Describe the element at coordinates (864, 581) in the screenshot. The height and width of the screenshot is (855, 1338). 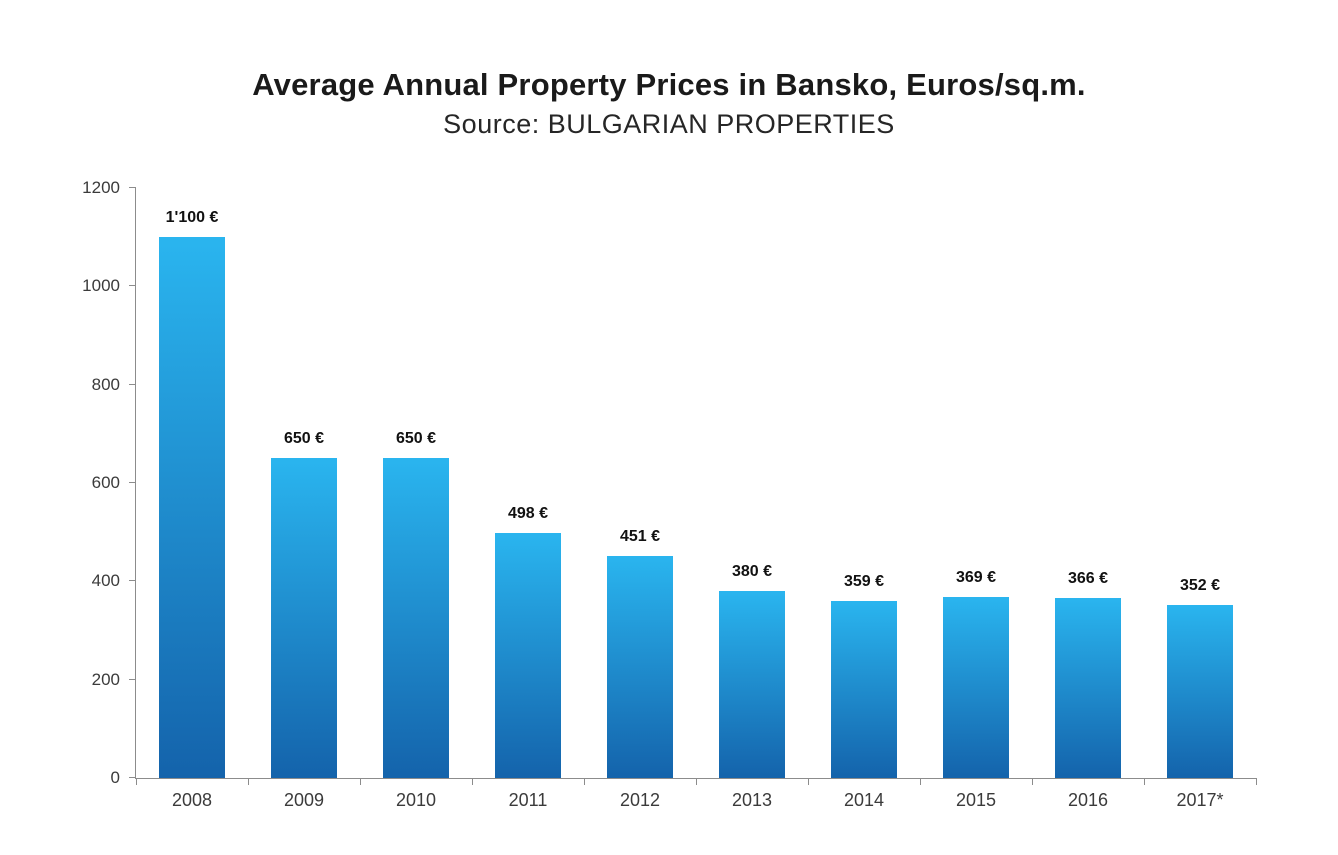
I see `bar-value-label: 359 €` at that location.